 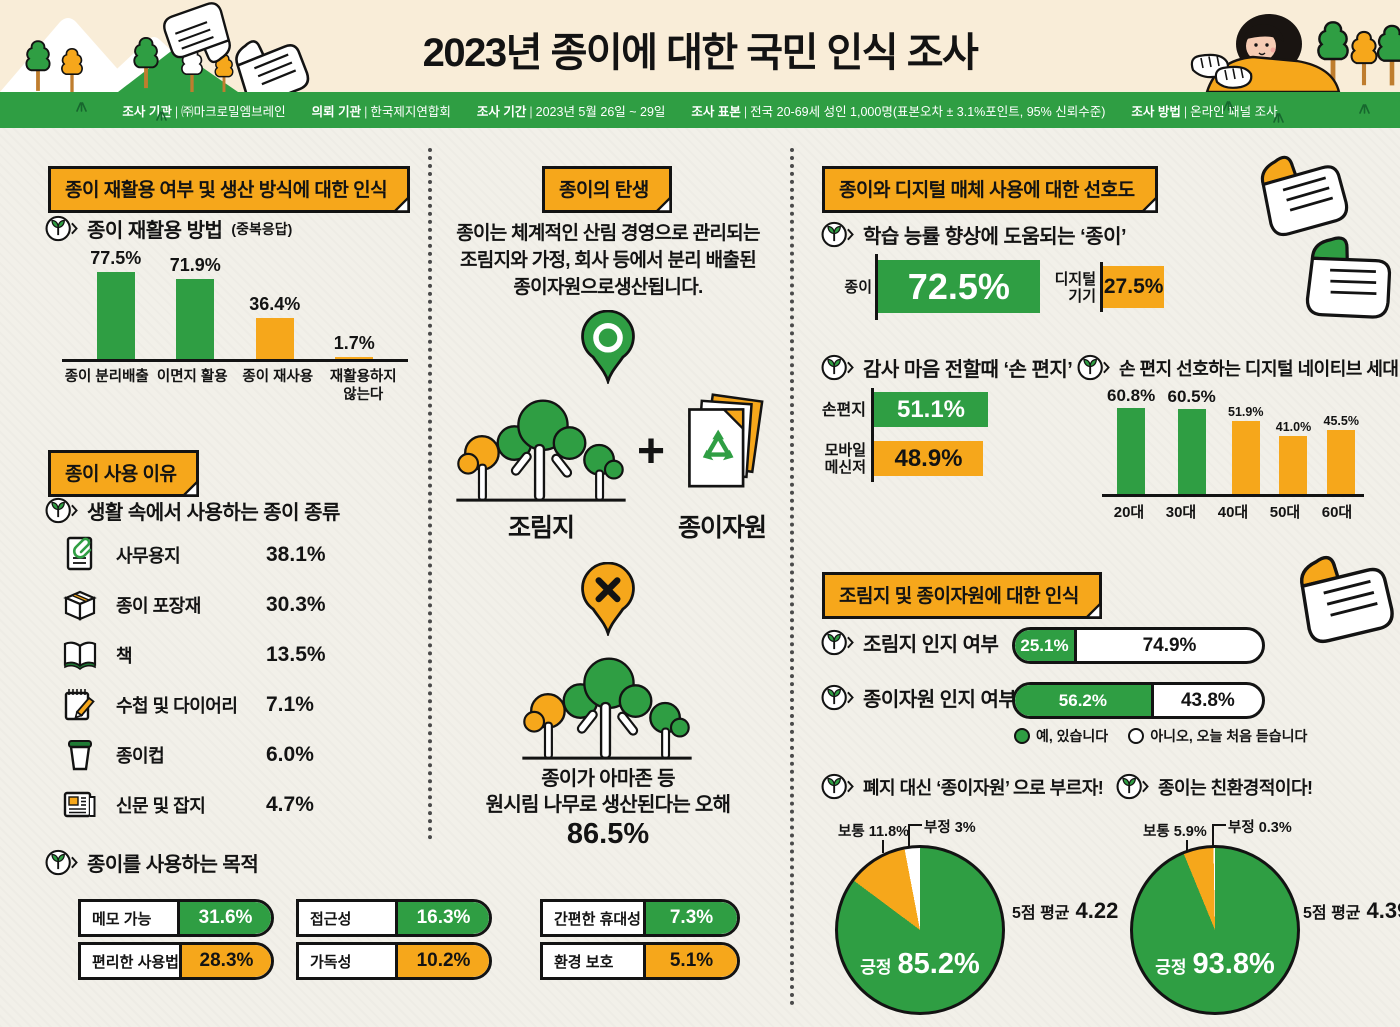 What do you see at coordinates (1065, 910) in the screenshot?
I see `average-score: 5점 평균 4.22` at bounding box center [1065, 910].